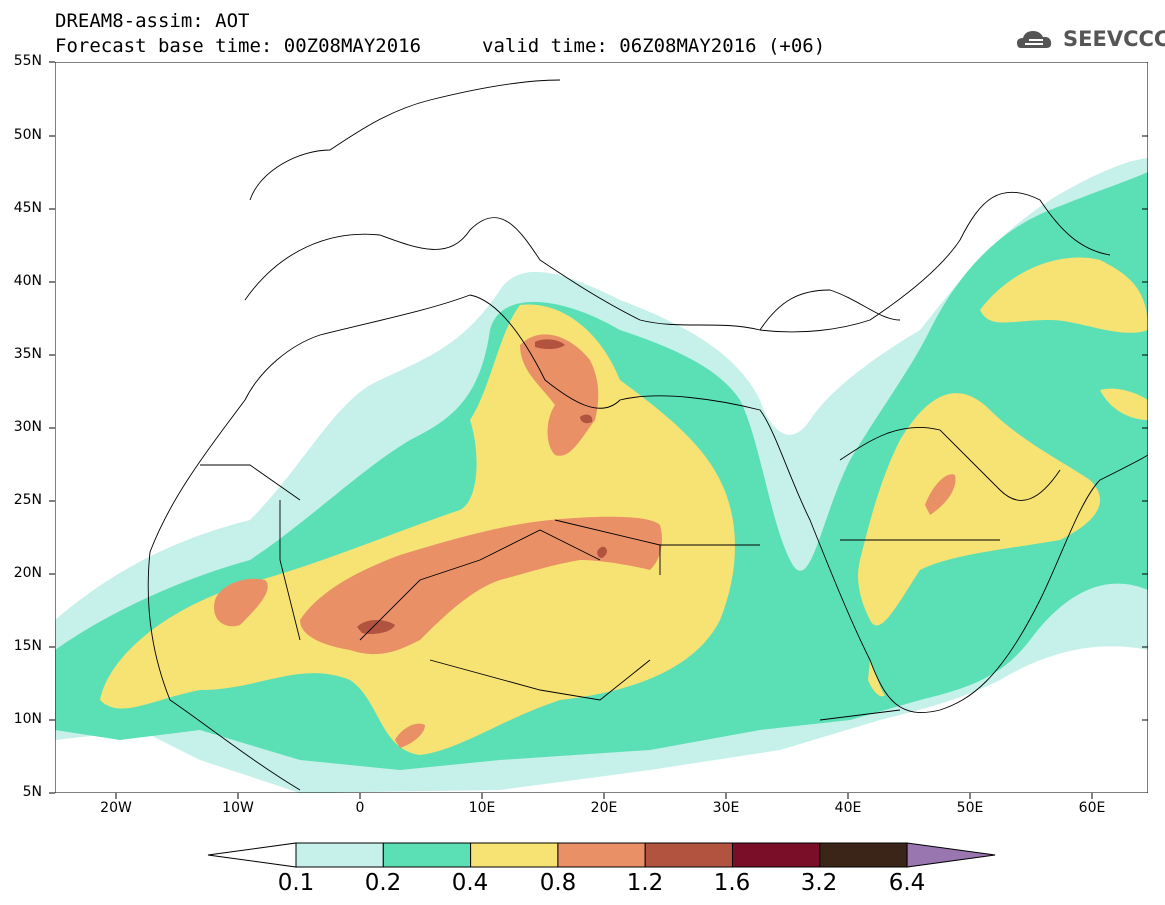 This screenshot has width=1165, height=905. Describe the element at coordinates (645, 883) in the screenshot. I see `colorbar-label: 1.2` at that location.